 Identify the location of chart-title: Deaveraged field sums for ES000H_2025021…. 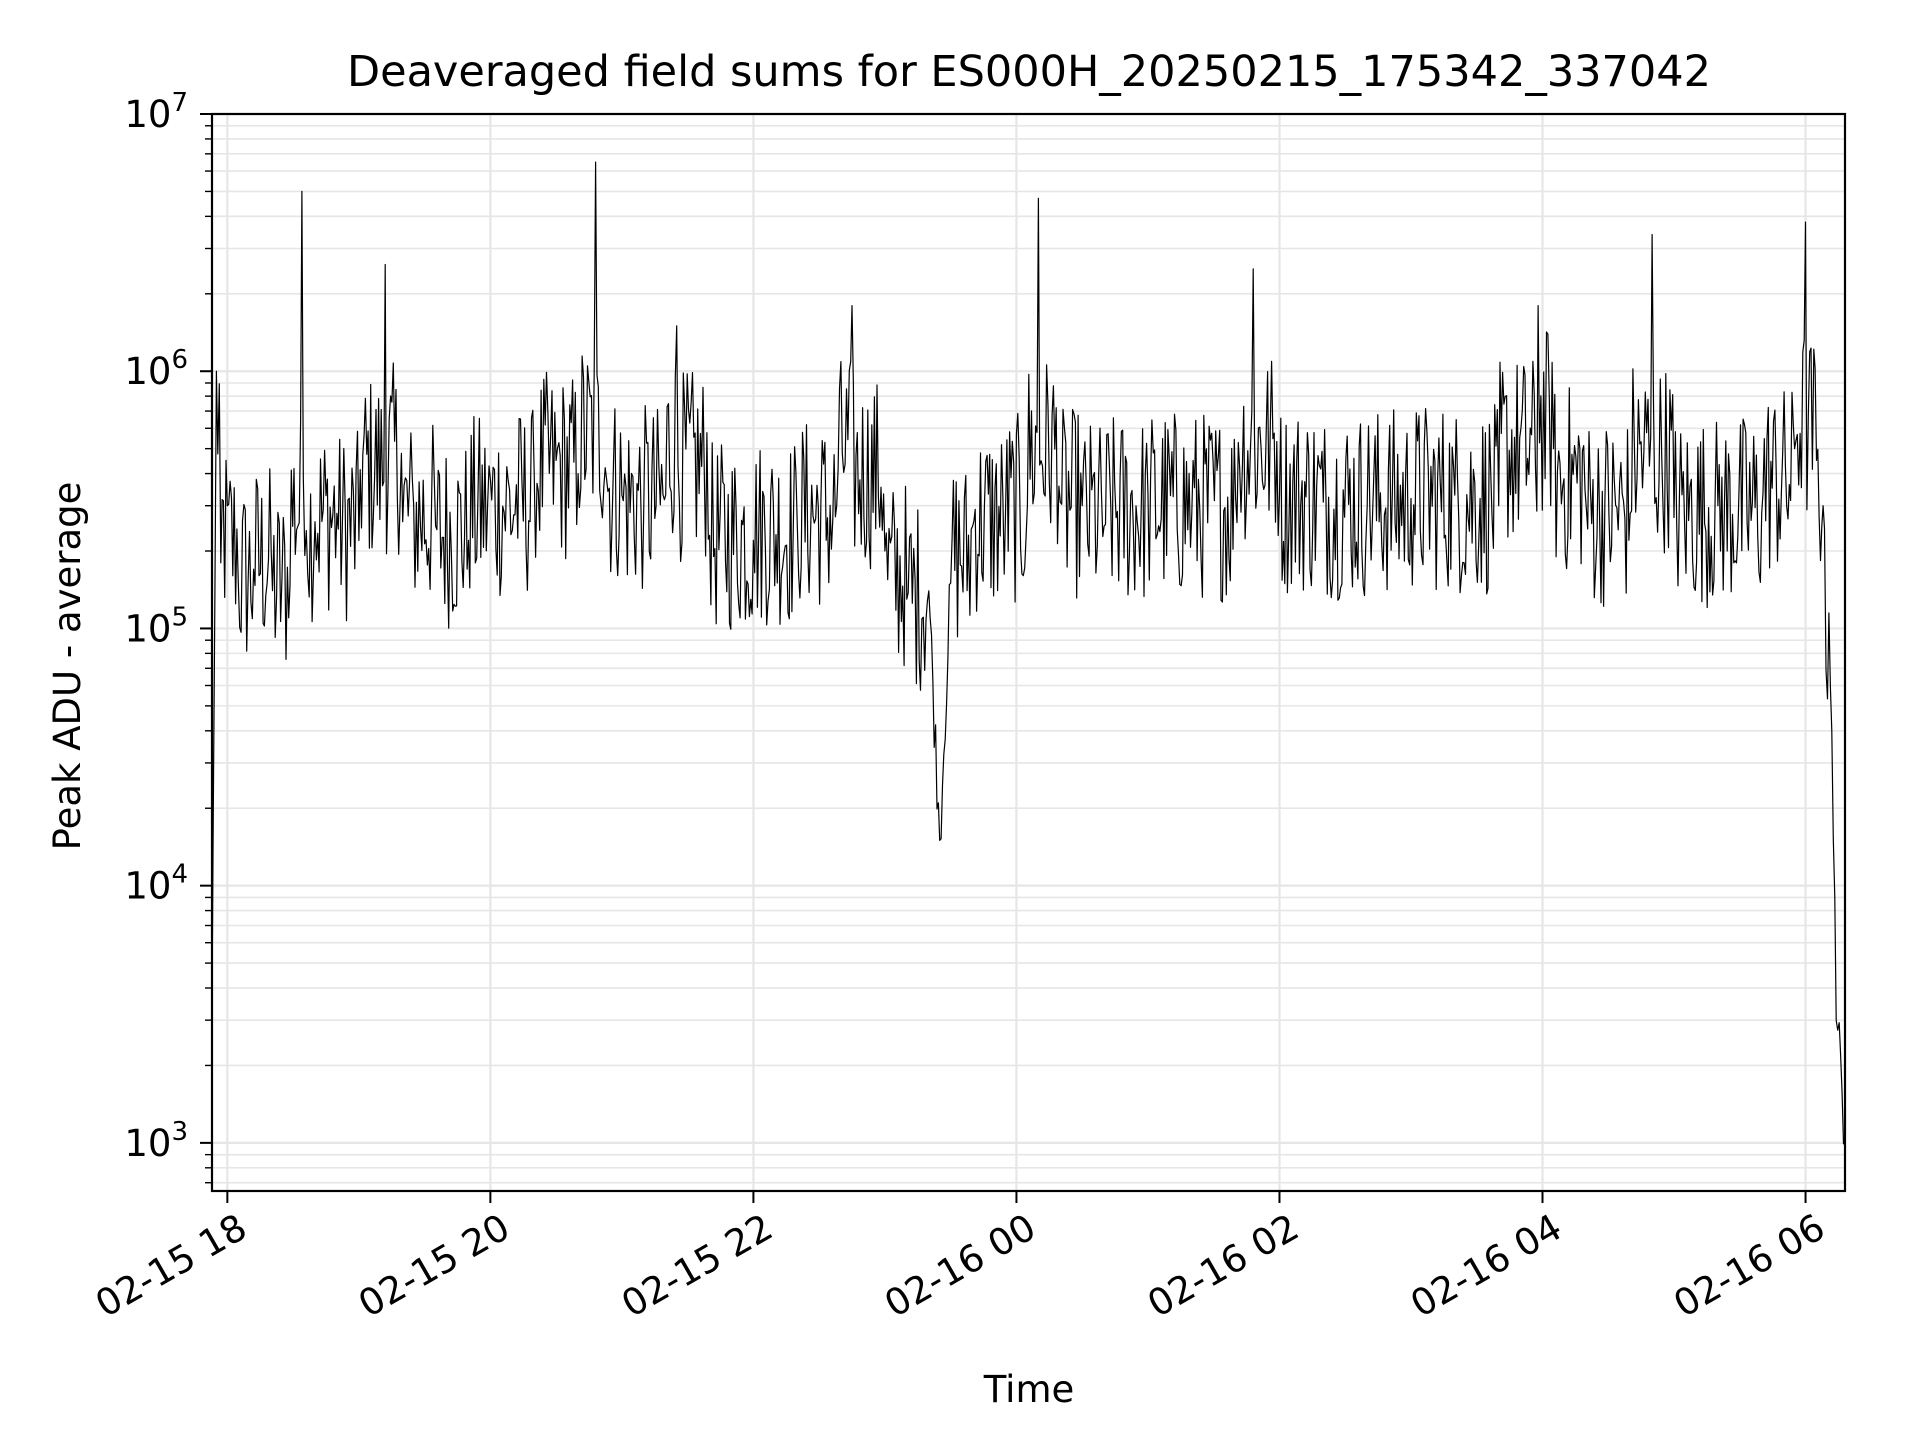
(1029, 72).